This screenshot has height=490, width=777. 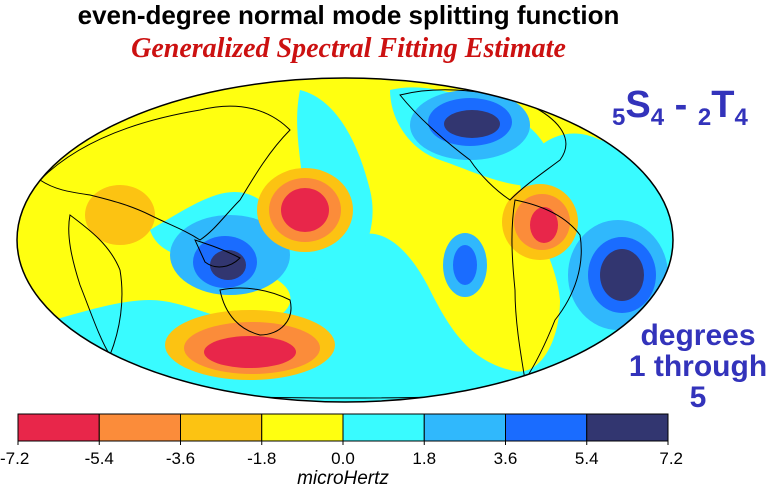 I want to click on degrees-label: degrees 1 through 5, so click(x=697, y=366).